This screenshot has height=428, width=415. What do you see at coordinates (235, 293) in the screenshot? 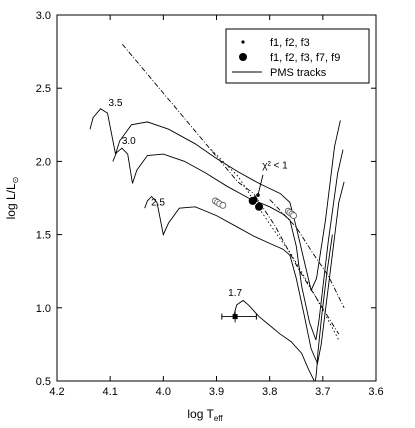
I see `annotation-label: 1.7` at bounding box center [235, 293].